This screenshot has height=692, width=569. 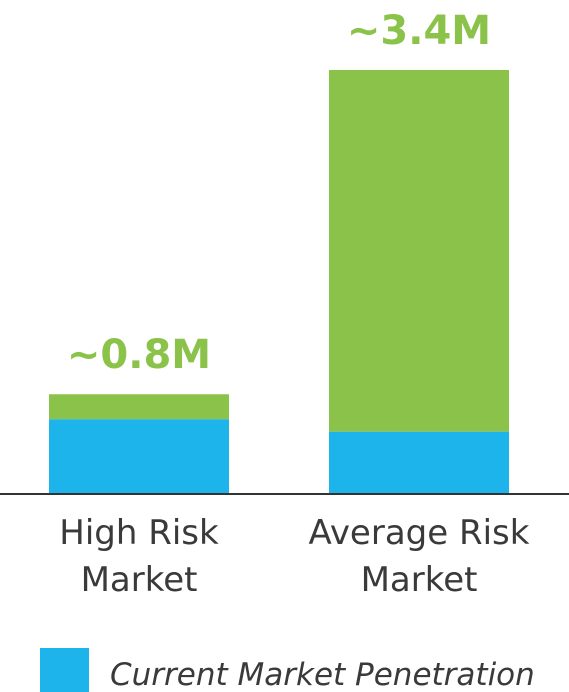 What do you see at coordinates (419, 31) in the screenshot?
I see `bar-total-label-1: ~3.4M` at bounding box center [419, 31].